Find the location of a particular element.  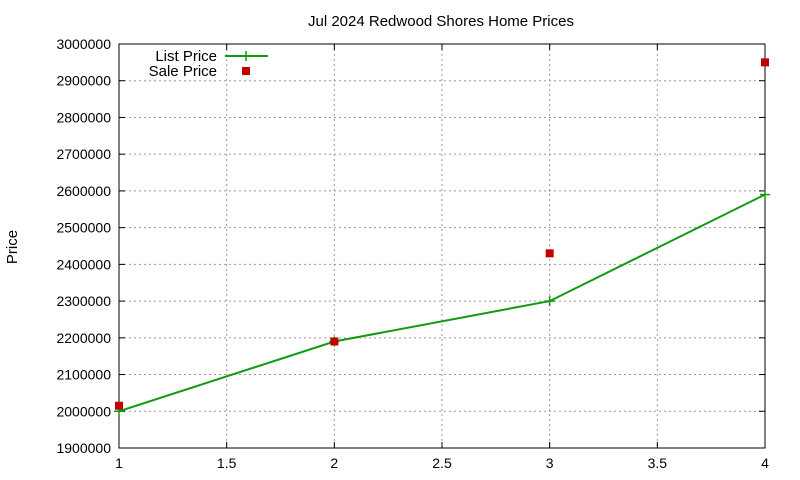

y-tick-label: 2200000 is located at coordinates (83, 338).